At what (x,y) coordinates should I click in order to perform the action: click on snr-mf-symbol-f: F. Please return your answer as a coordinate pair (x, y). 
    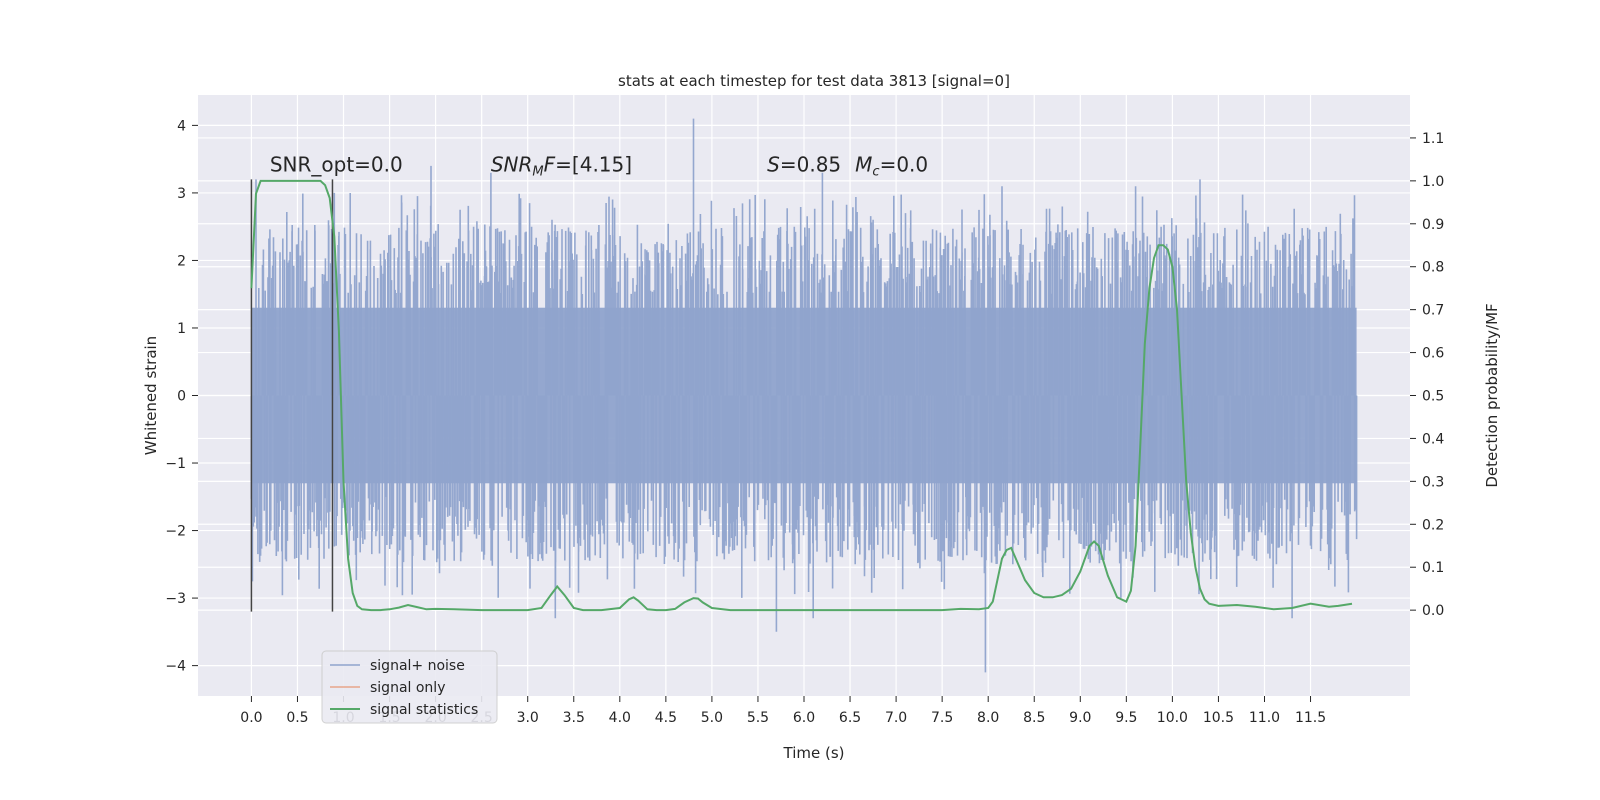
    Looking at the image, I should click on (550, 164).